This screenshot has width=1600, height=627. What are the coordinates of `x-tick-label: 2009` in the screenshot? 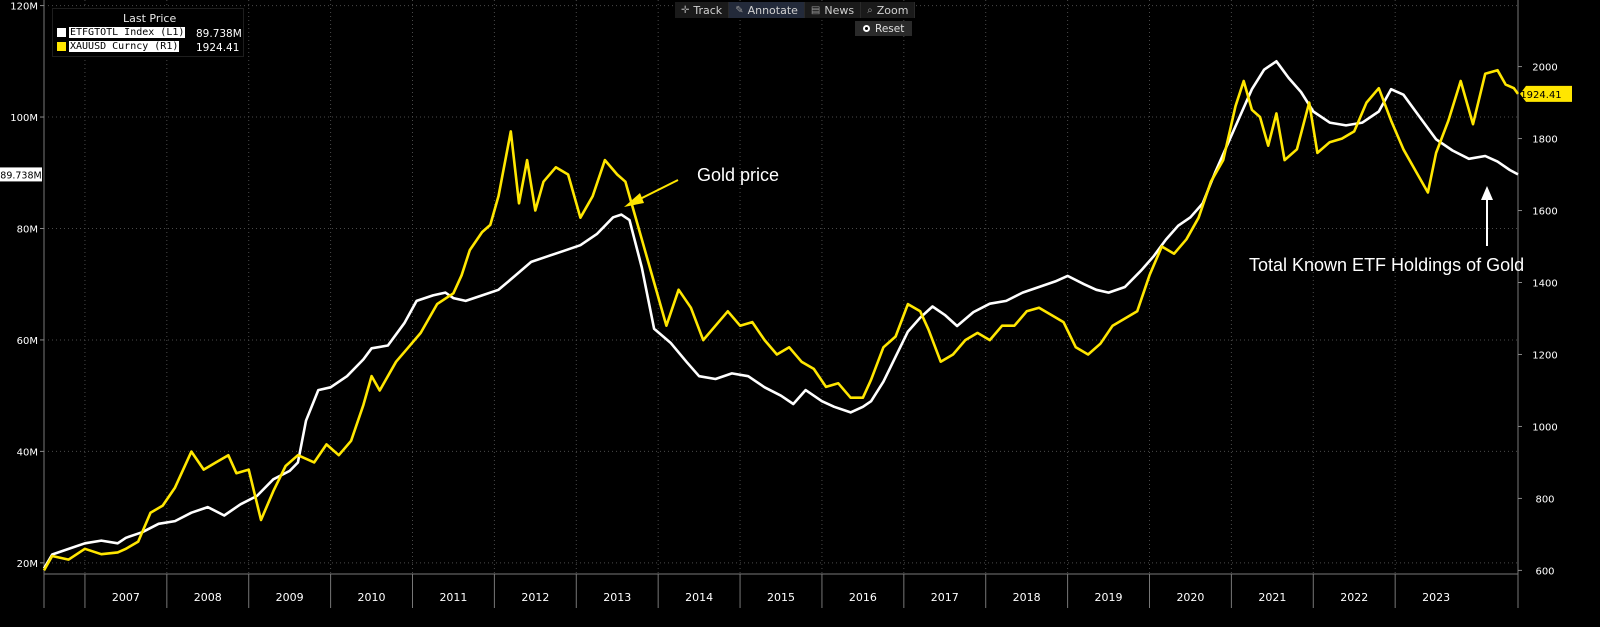 It's located at (290, 597).